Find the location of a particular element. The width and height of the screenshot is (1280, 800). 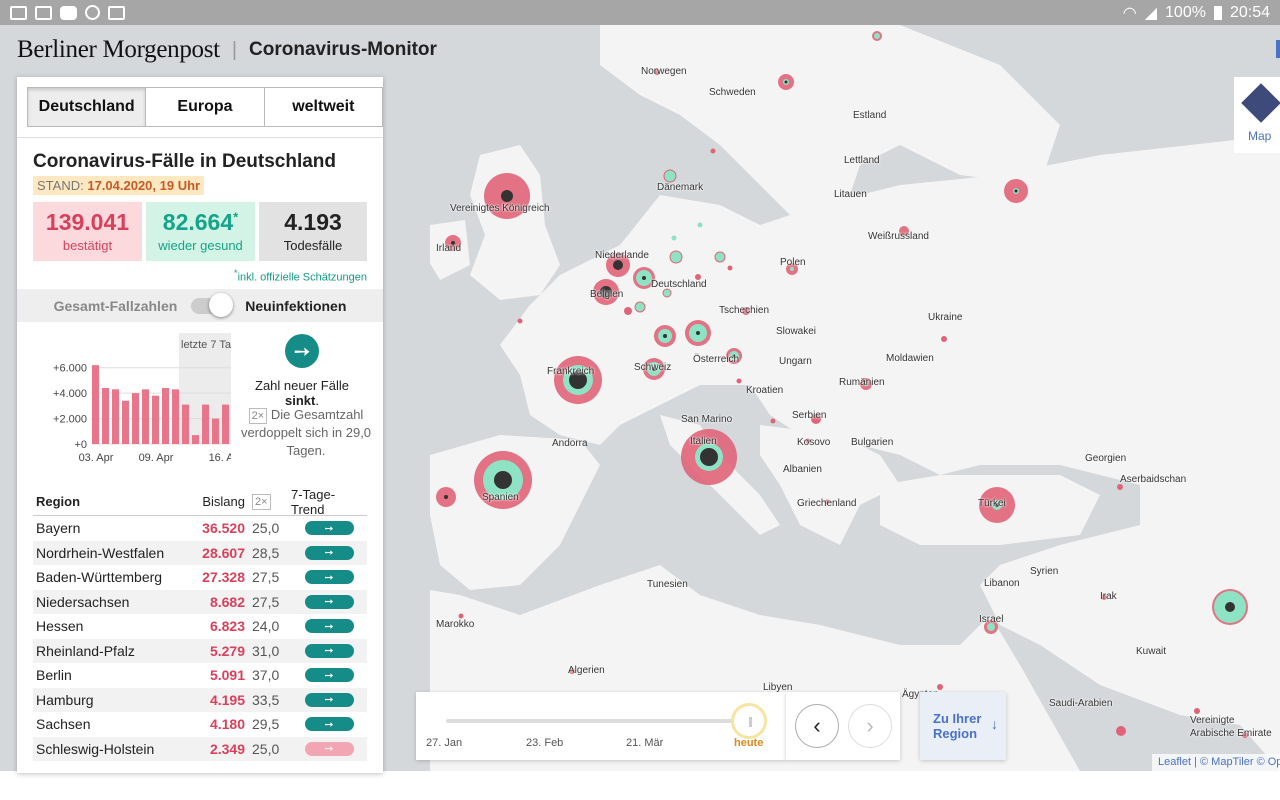

map-label: Lettland is located at coordinates (862, 160).